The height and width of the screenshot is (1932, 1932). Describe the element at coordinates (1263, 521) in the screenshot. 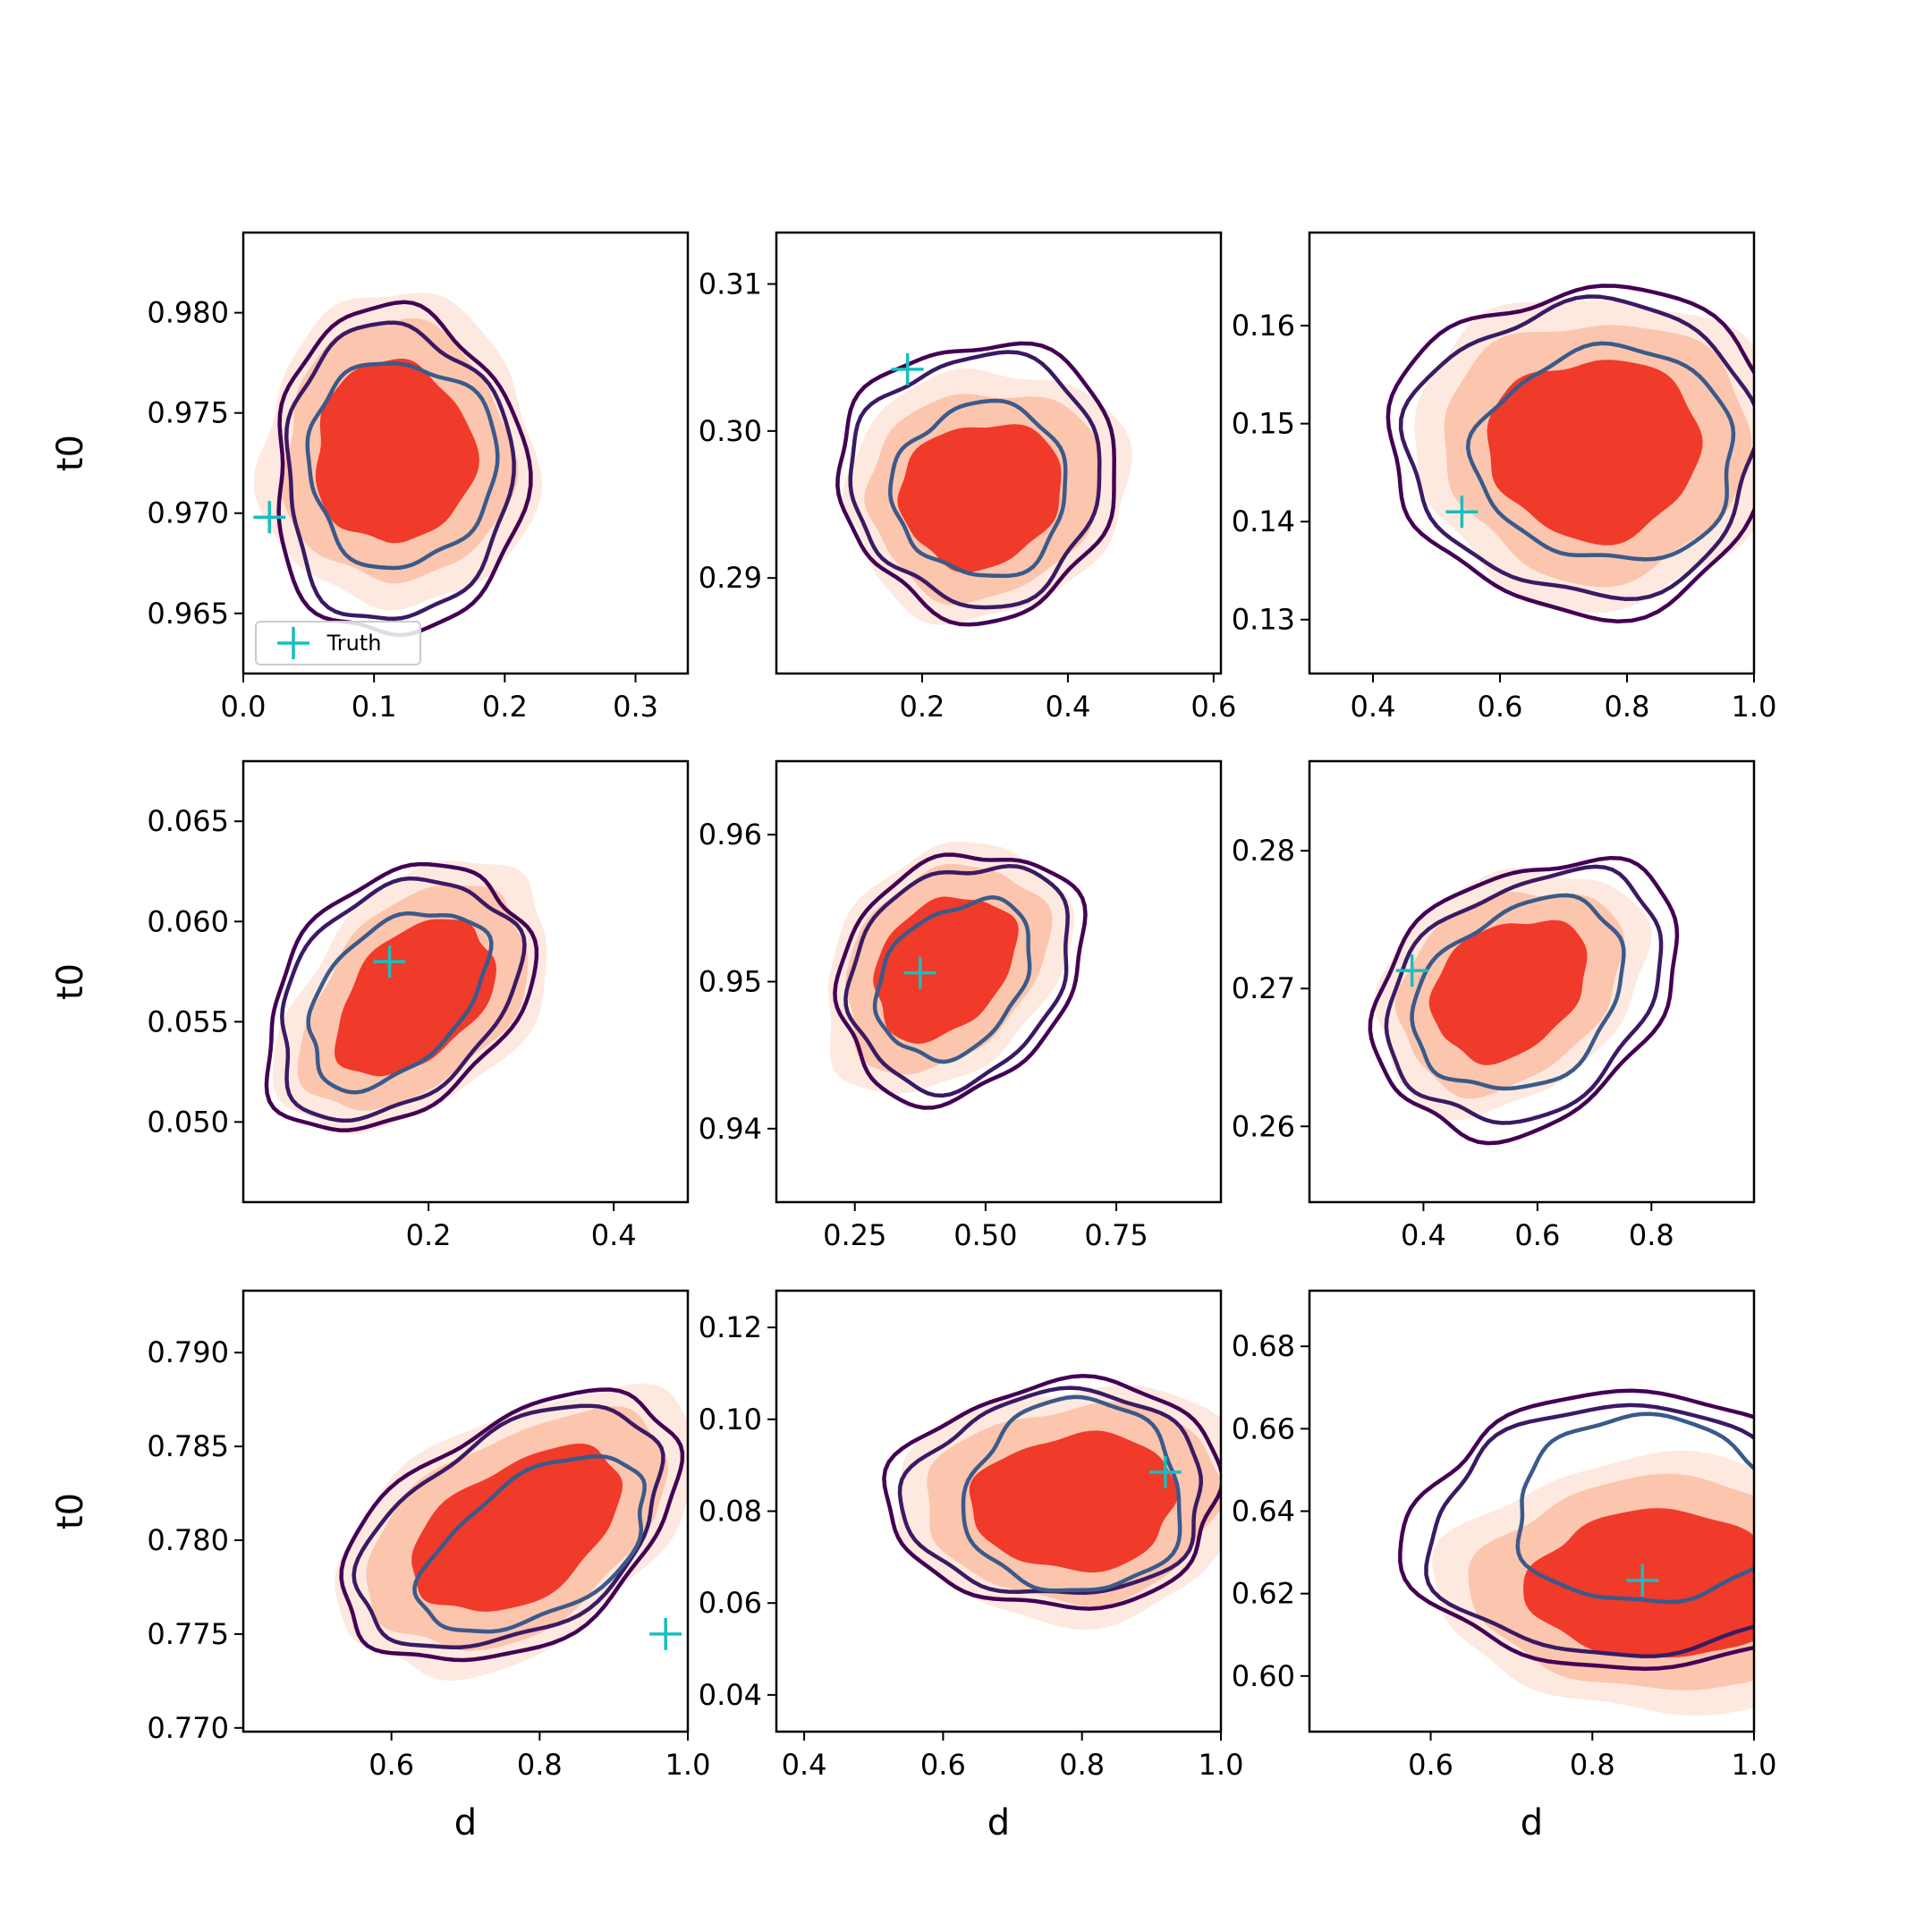

I see `y-tick-label: 0.14` at that location.